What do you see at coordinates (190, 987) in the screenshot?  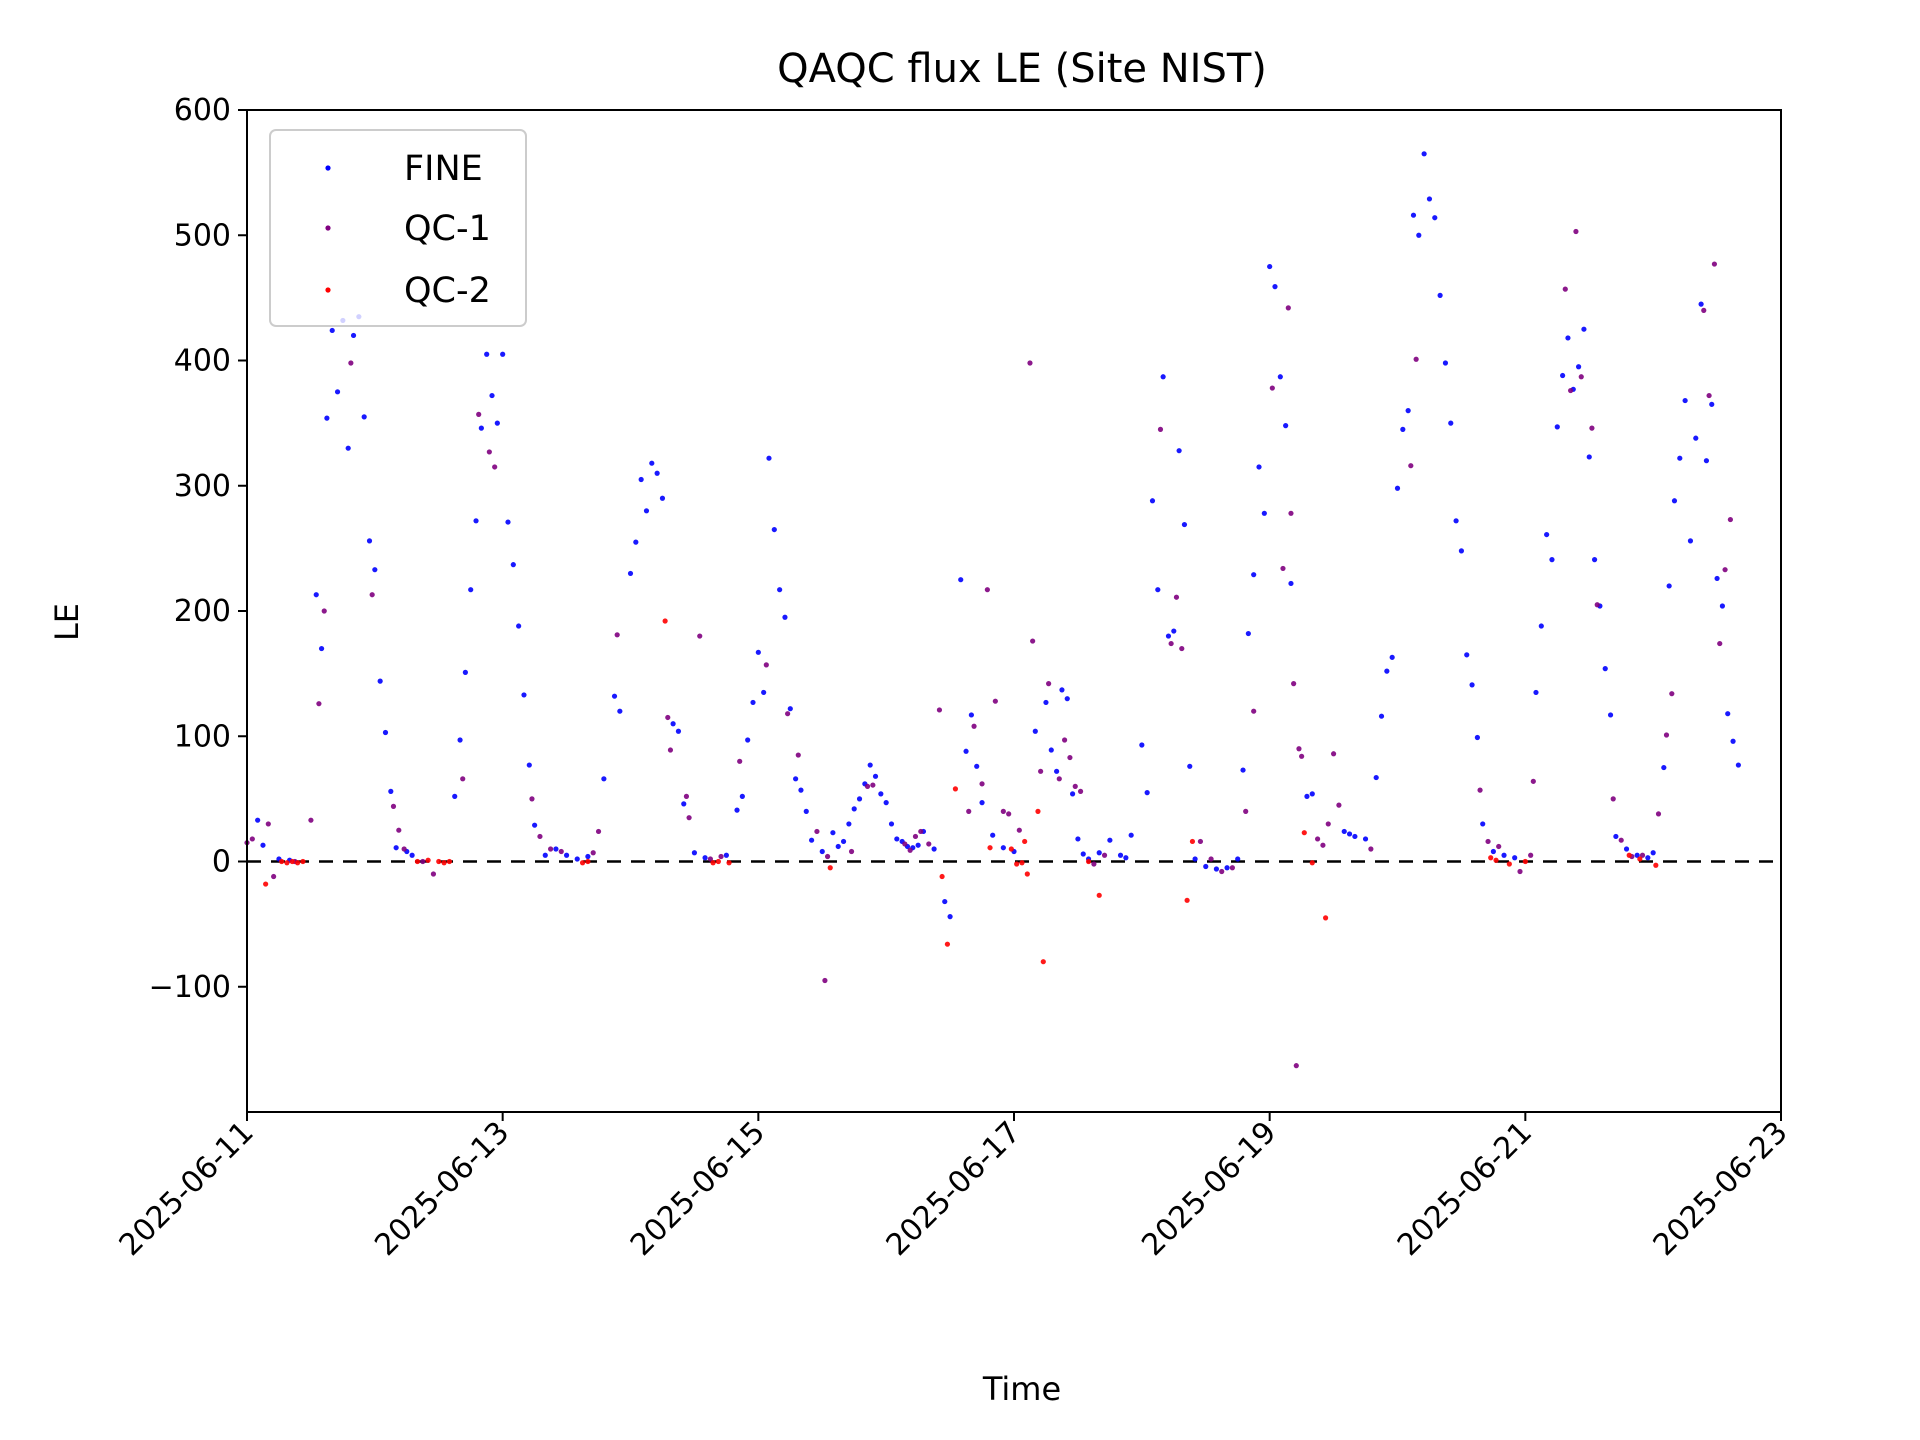 I see `y-tick-label: −100` at bounding box center [190, 987].